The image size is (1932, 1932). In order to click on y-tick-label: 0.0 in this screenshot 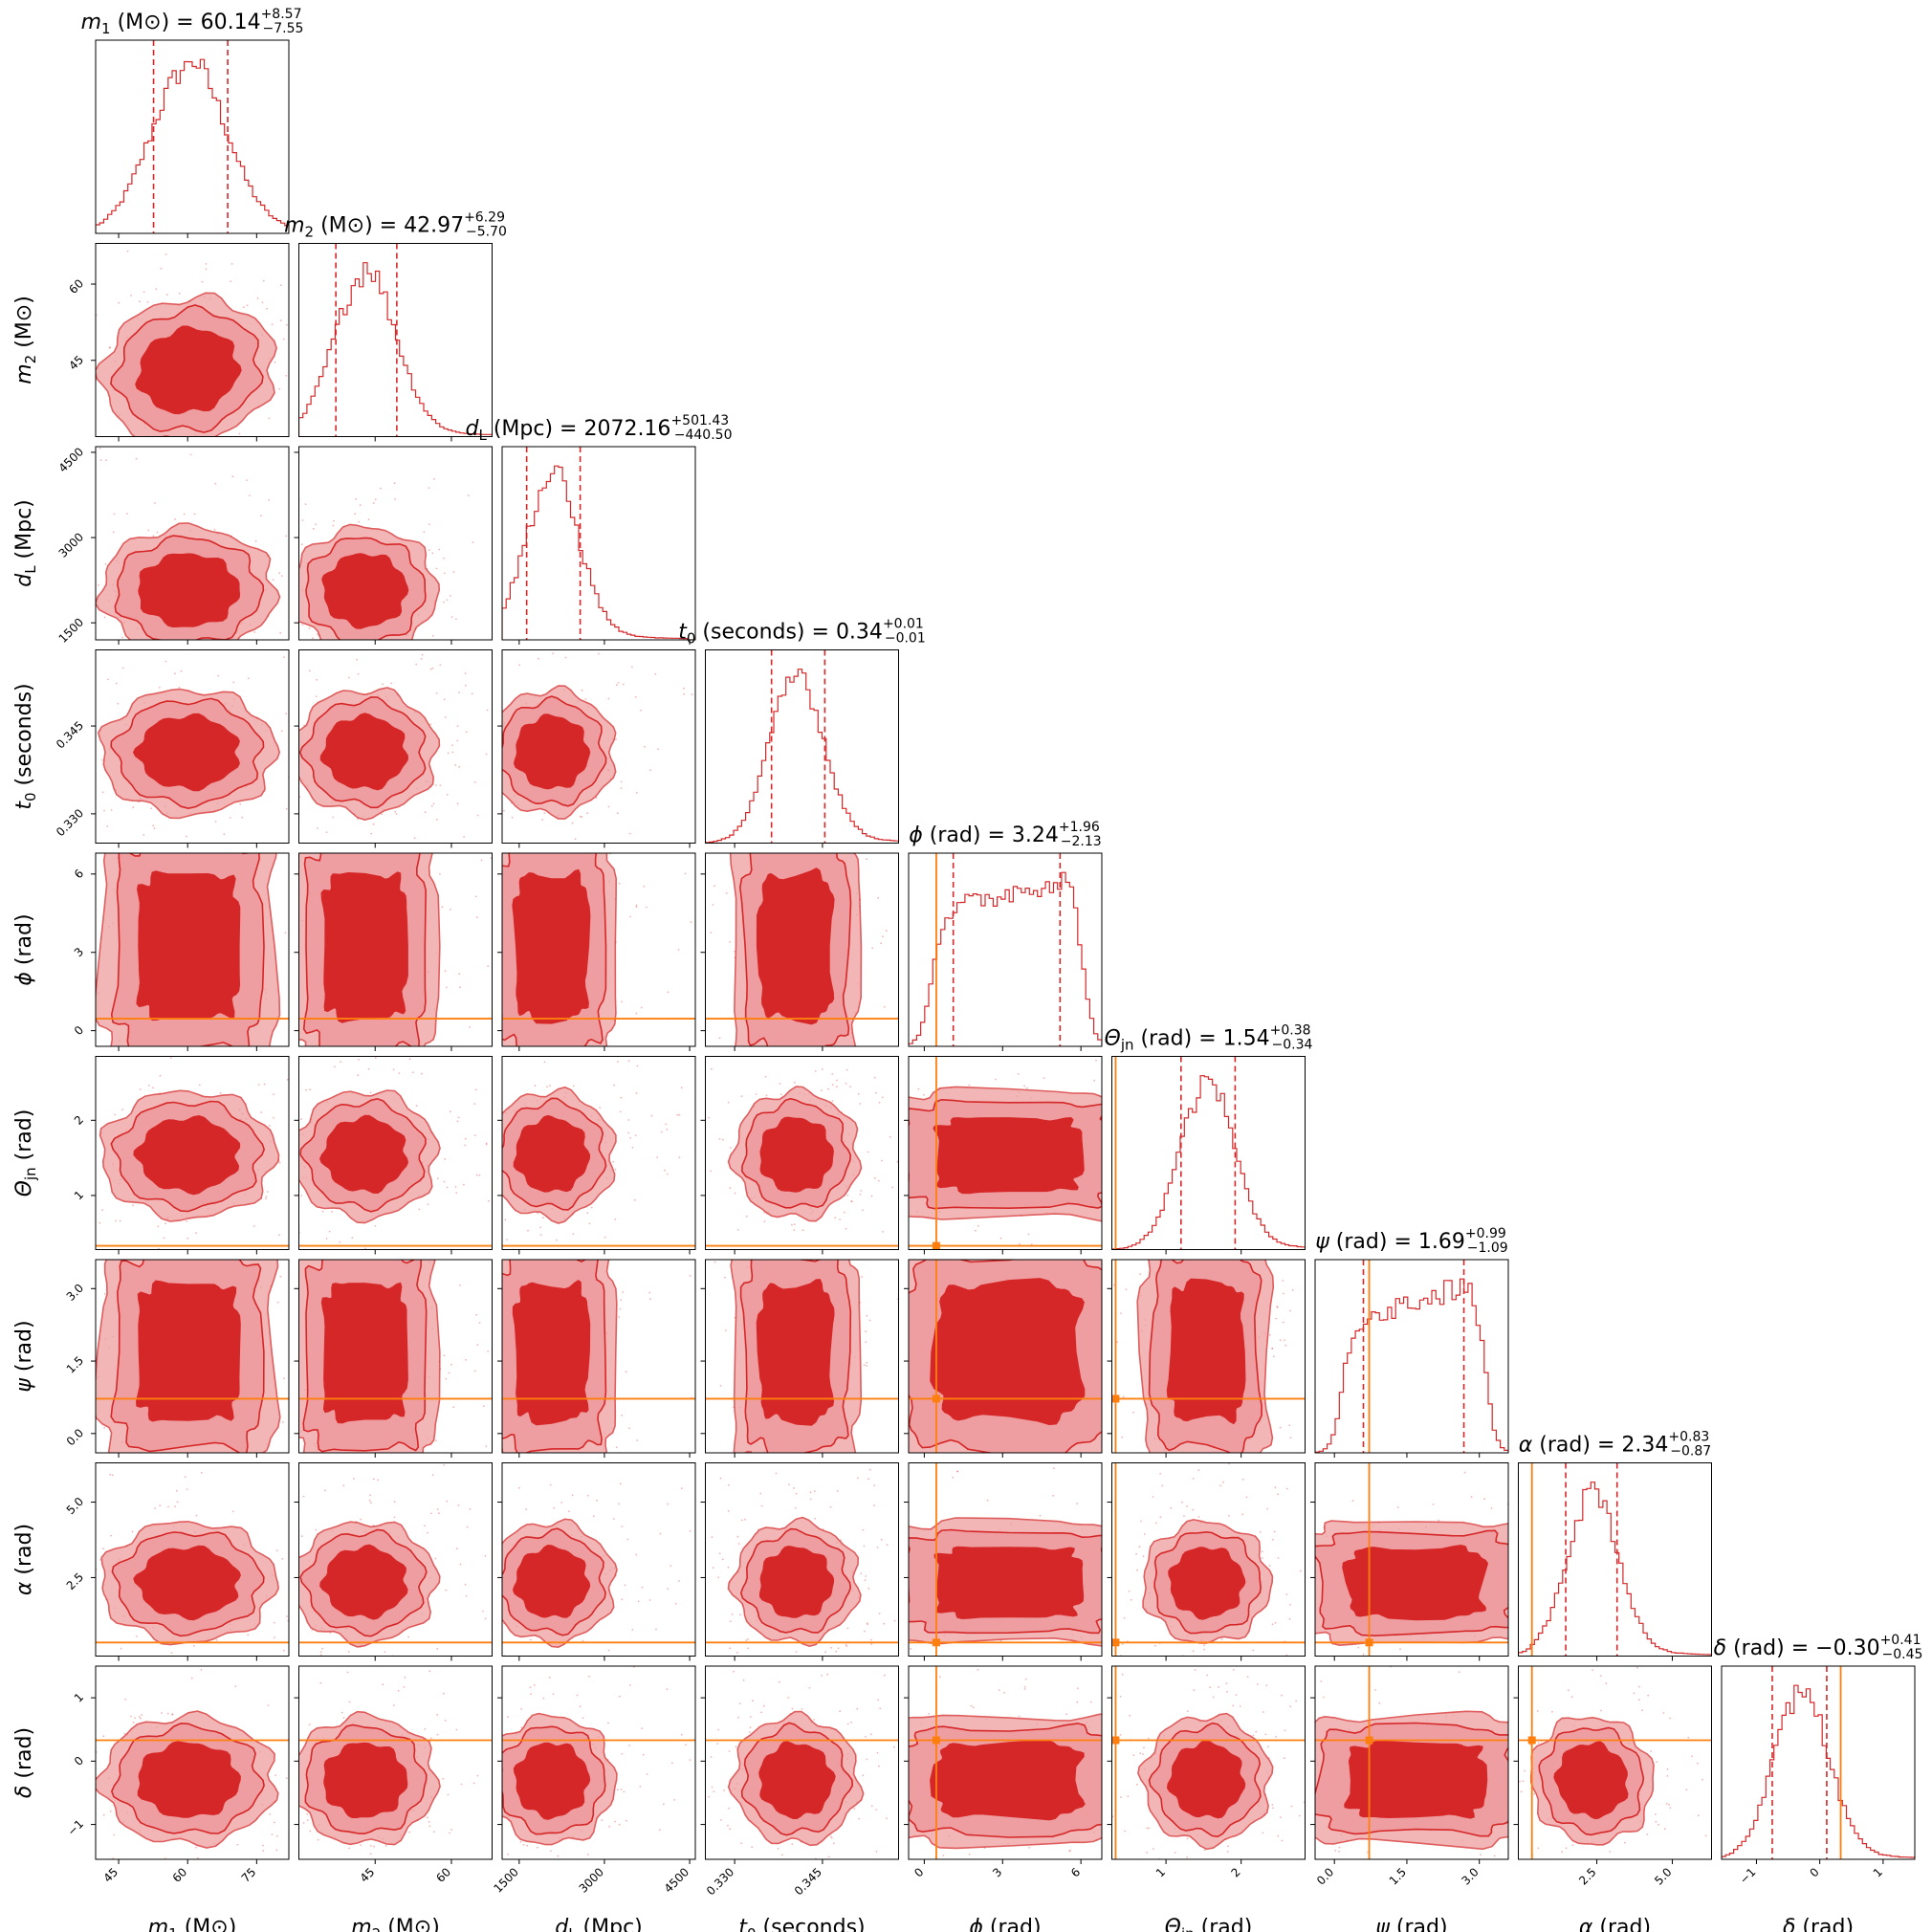, I will do `click(75, 1437)`.